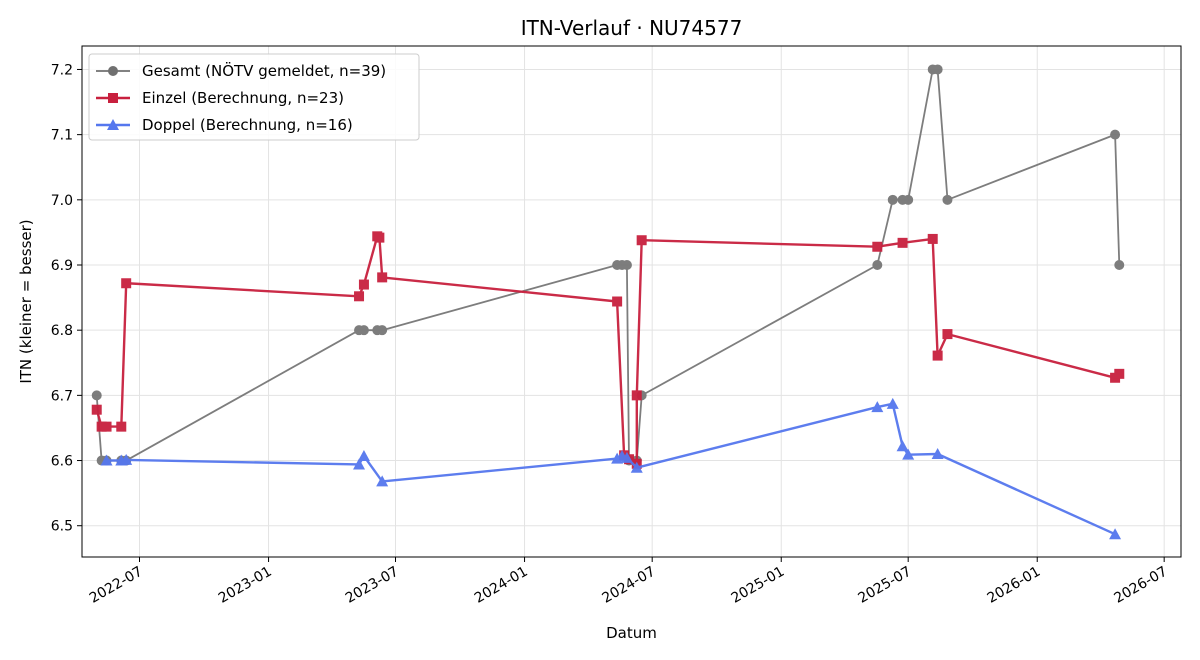  Describe the element at coordinates (113, 71) in the screenshot. I see `legend-marker-gesamt` at that location.